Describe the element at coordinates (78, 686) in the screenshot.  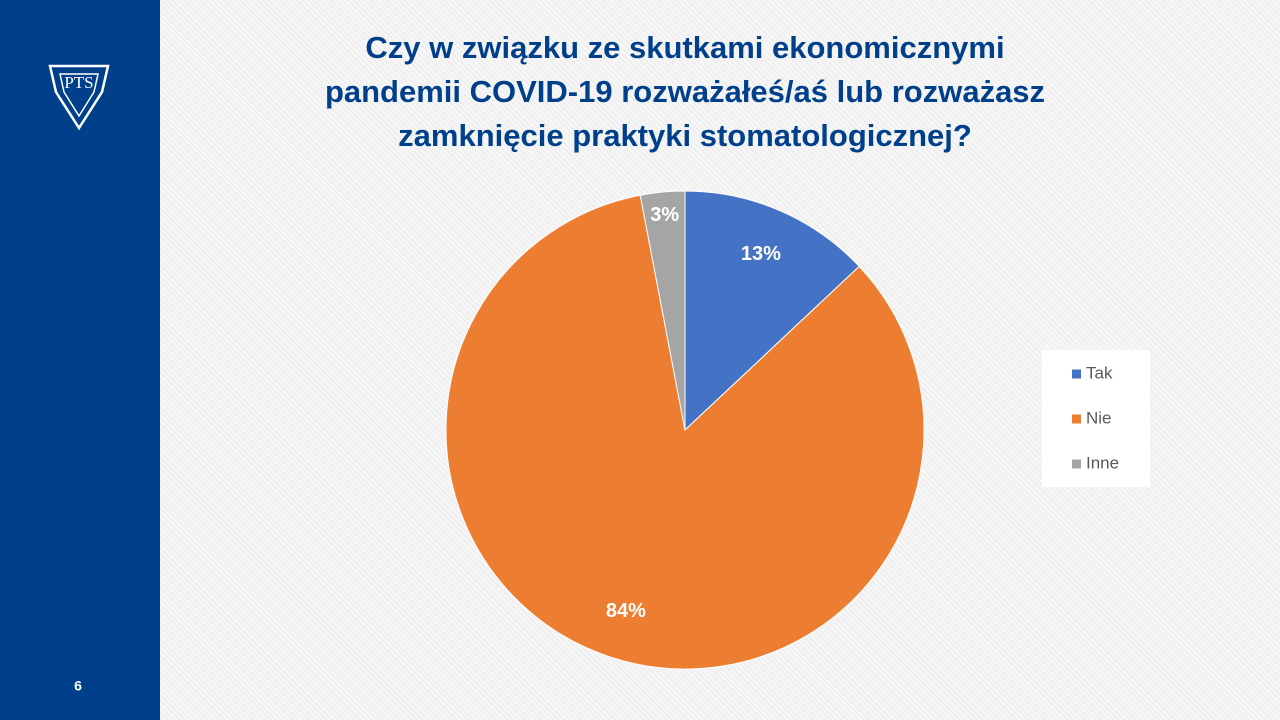
I see `slide-number: 6` at that location.